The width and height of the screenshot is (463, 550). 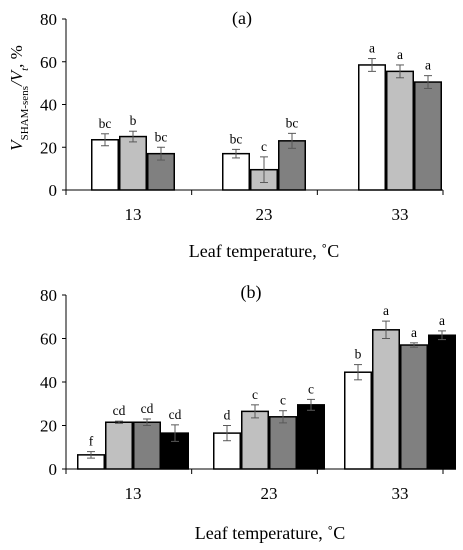 What do you see at coordinates (19, 98) in the screenshot?
I see `y-axis-label: VSHAM-sens/Vt, %` at bounding box center [19, 98].